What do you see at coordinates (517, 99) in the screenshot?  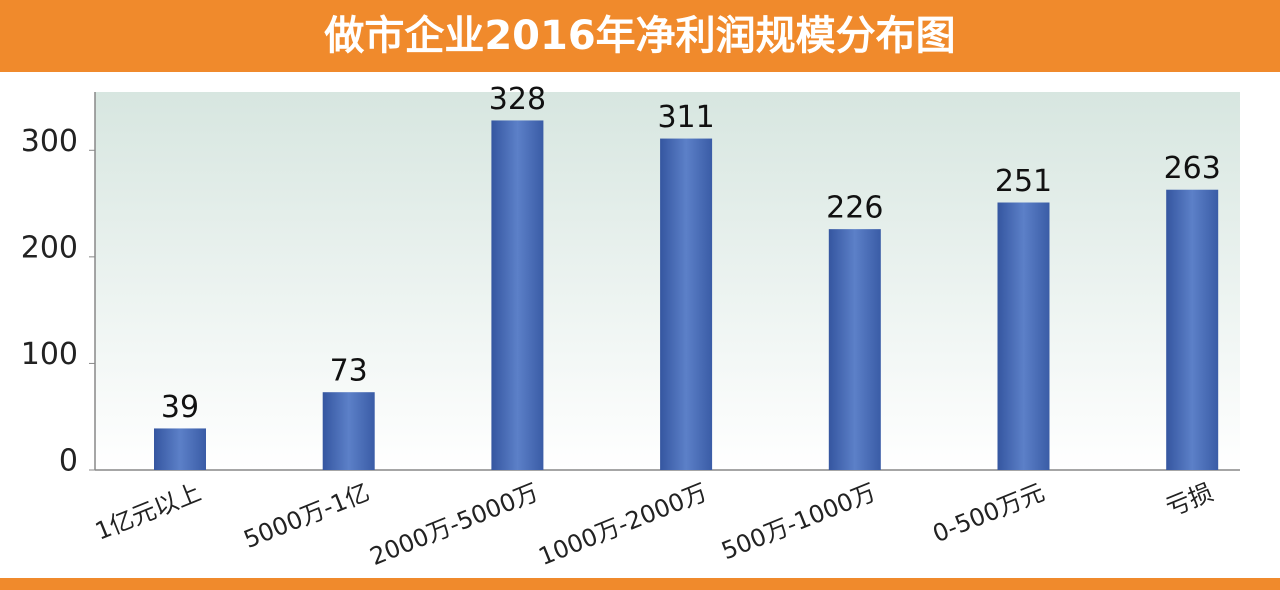 I see `data-label: 328` at bounding box center [517, 99].